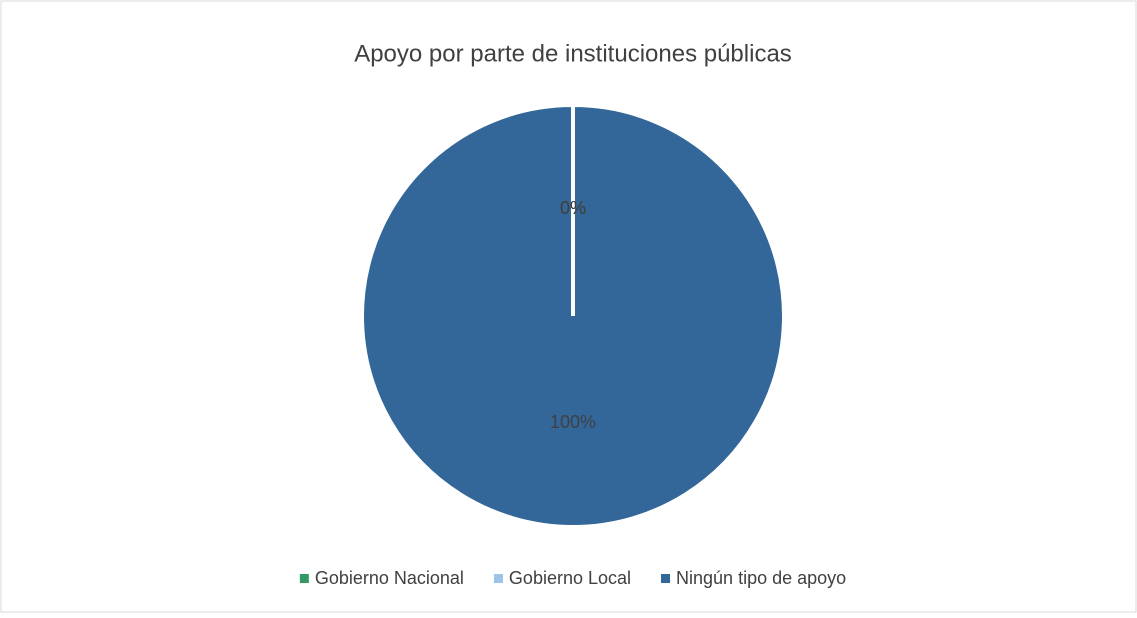  I want to click on data-label: 100%, so click(573, 422).